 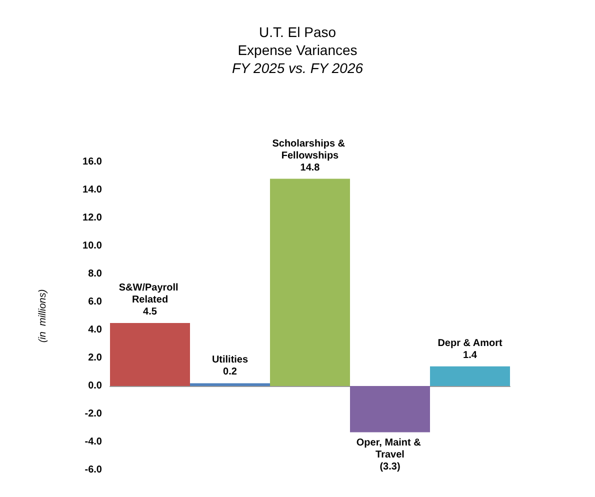 What do you see at coordinates (95, 358) in the screenshot?
I see `y-tick-label: 2.0` at bounding box center [95, 358].